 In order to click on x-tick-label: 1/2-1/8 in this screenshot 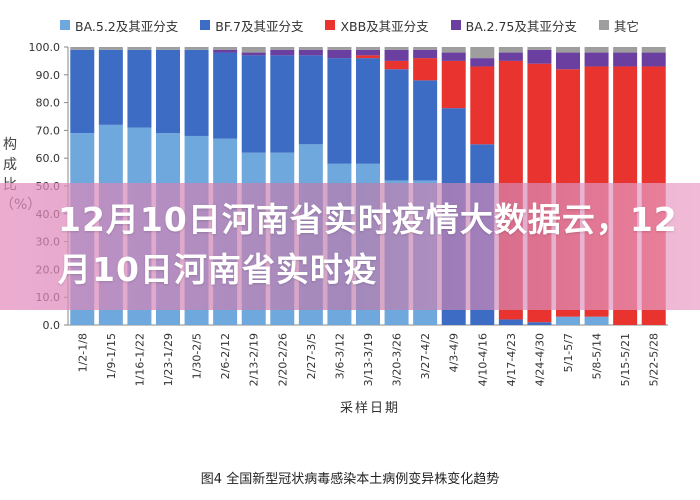, I will do `click(82, 352)`.